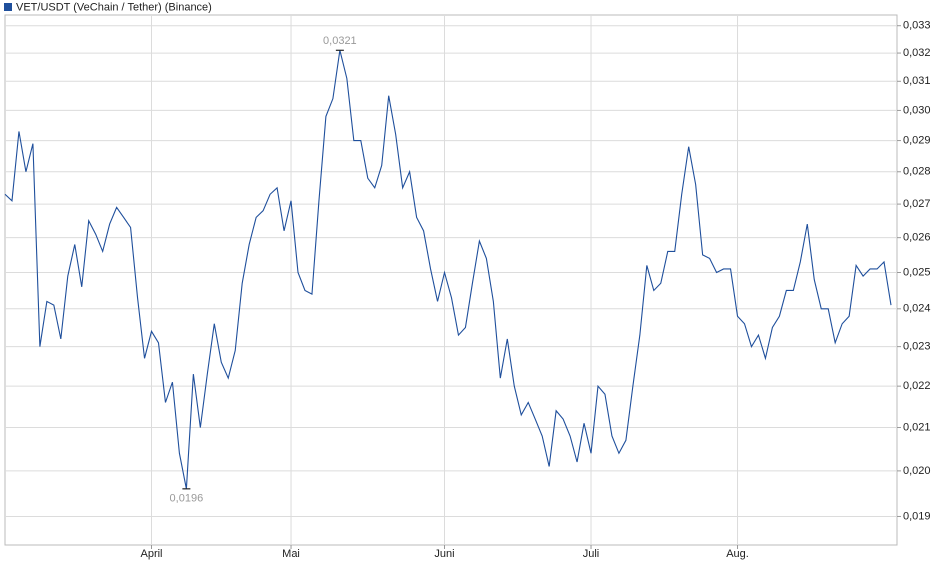 Image resolution: width=940 pixels, height=579 pixels. What do you see at coordinates (917, 140) in the screenshot?
I see `y-tick-label: 0,029` at bounding box center [917, 140].